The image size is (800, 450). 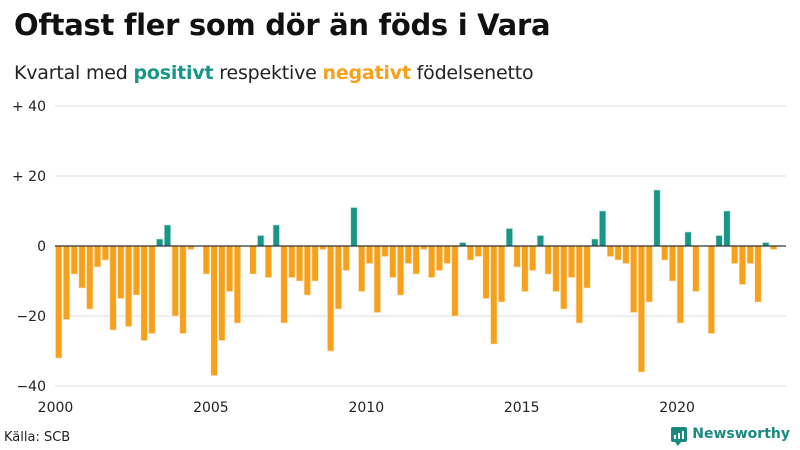 What do you see at coordinates (31, 387) in the screenshot?
I see `y-tick-label: −40` at bounding box center [31, 387].